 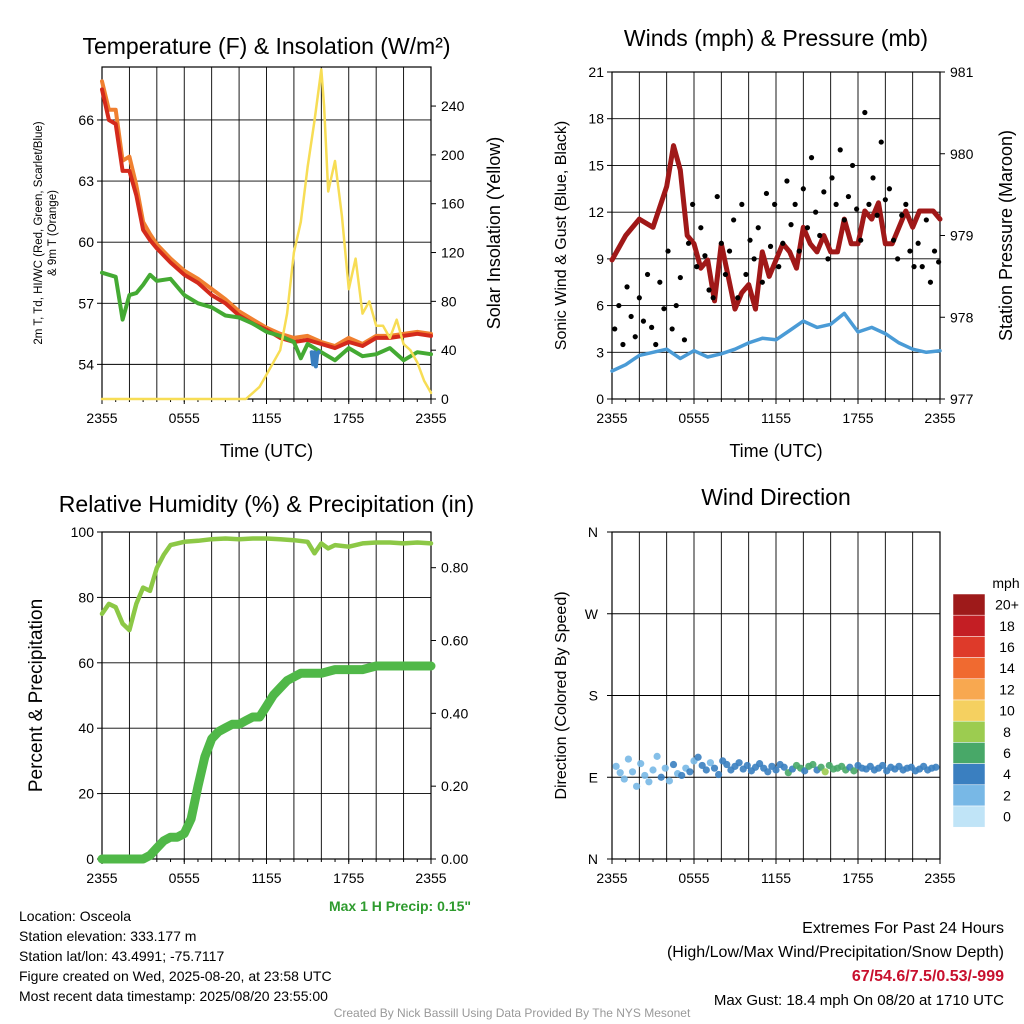 What do you see at coordinates (86, 663) in the screenshot?
I see `y-tick-label: 60` at bounding box center [86, 663].